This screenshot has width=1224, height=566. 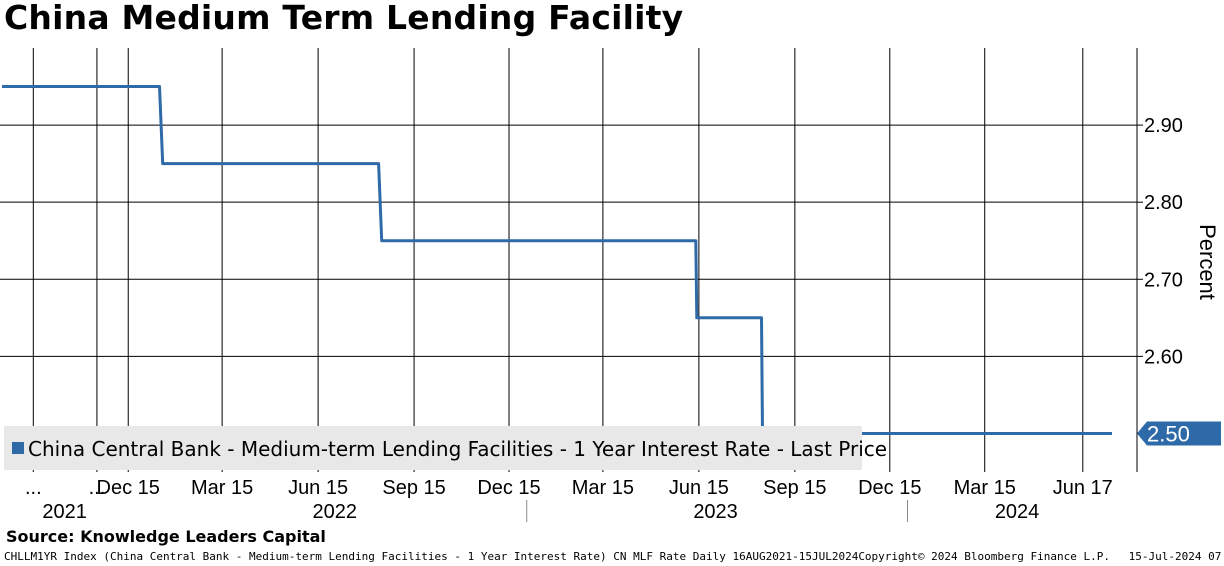 What do you see at coordinates (984, 556) in the screenshot?
I see `footer-copyright: Copyright© 2024 Bloomberg Finance L.P.` at bounding box center [984, 556].